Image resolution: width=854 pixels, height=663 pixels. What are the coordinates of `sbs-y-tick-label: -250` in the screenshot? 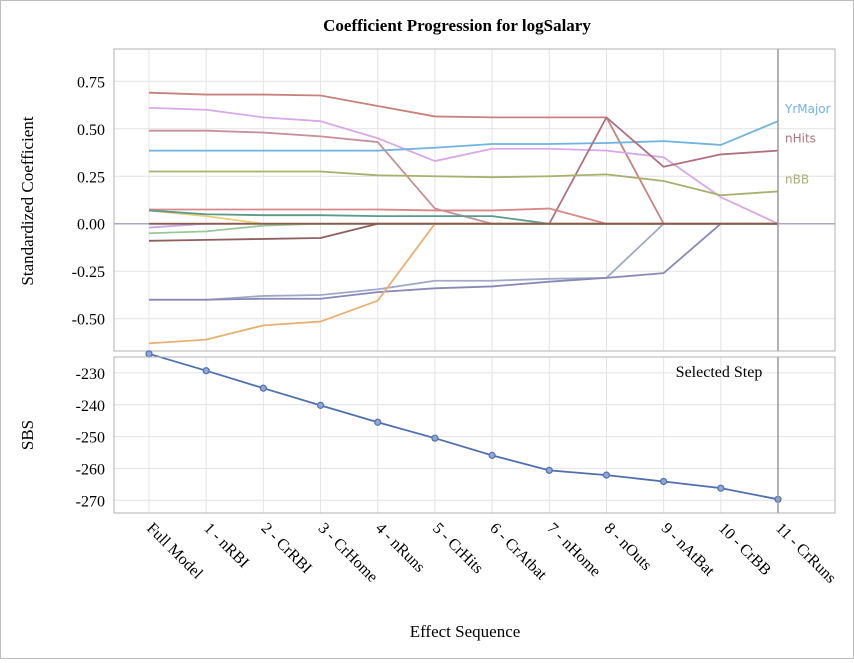 It's located at (90, 438).